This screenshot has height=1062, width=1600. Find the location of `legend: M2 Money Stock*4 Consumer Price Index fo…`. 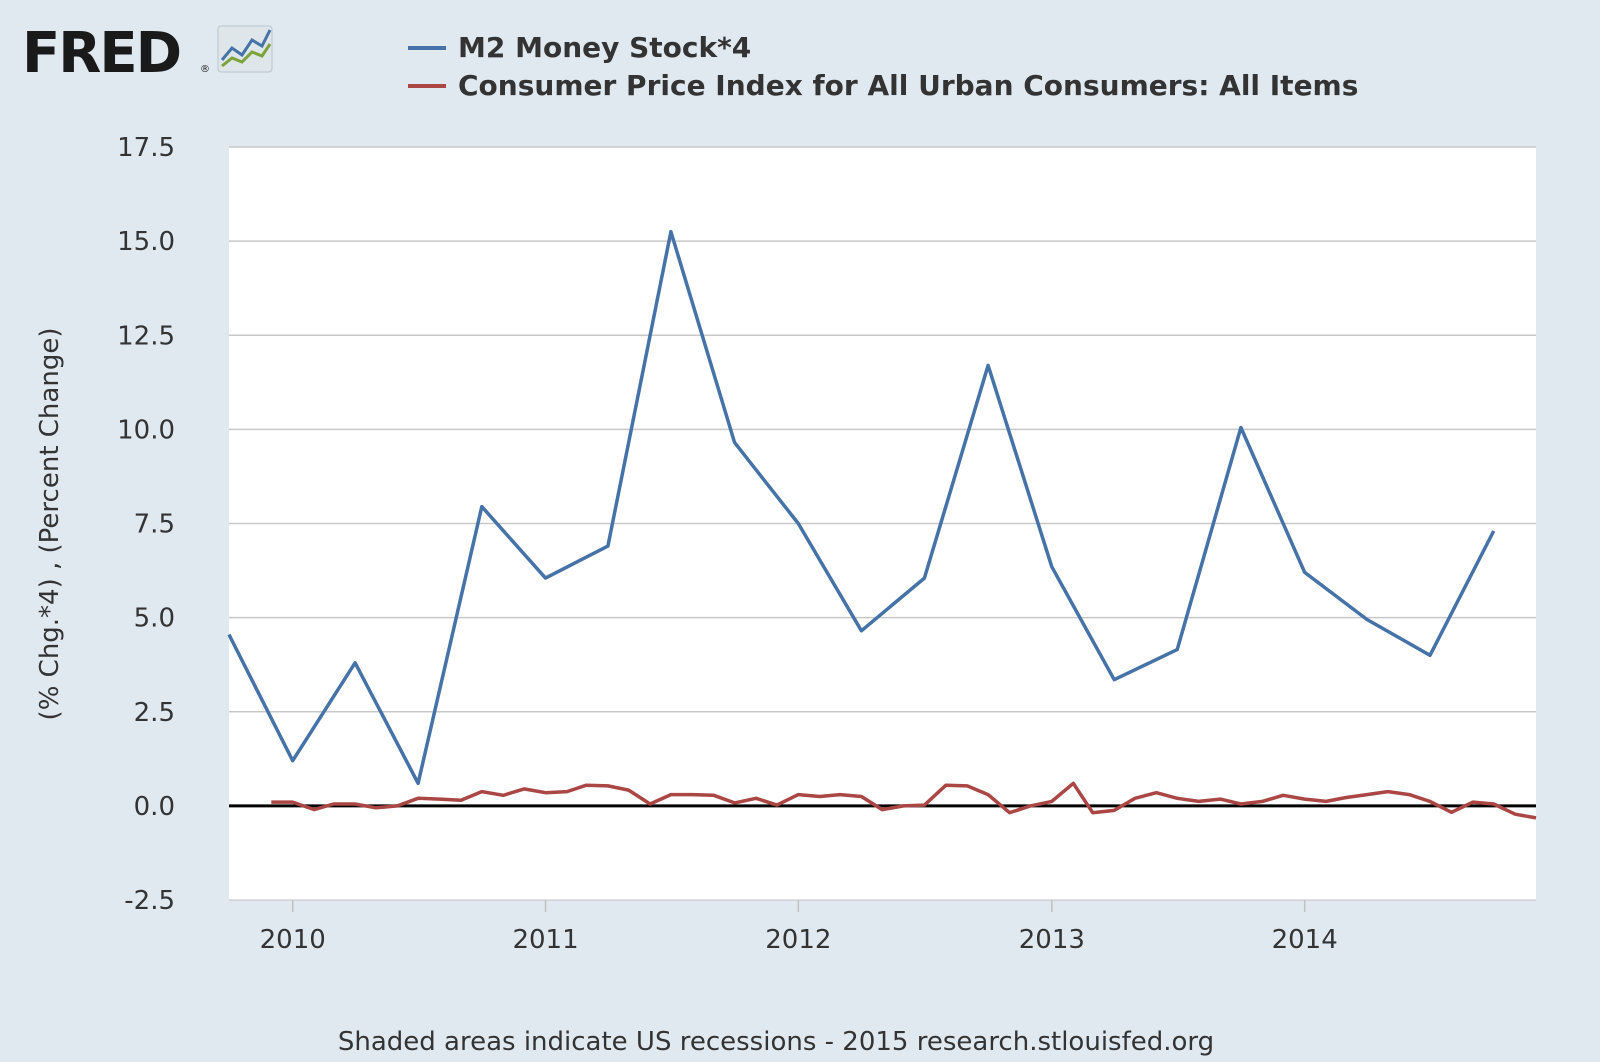

legend: M2 Money Stock*4 Consumer Price Index fo… is located at coordinates (883, 66).